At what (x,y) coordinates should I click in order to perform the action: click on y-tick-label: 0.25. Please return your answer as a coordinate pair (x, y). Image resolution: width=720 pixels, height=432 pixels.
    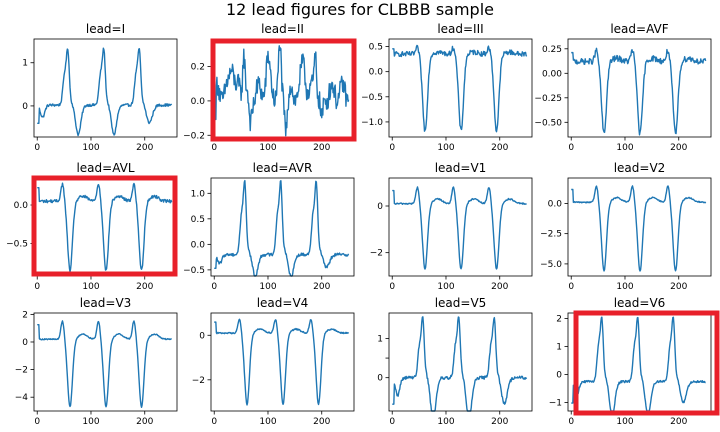
    Looking at the image, I should click on (552, 50).